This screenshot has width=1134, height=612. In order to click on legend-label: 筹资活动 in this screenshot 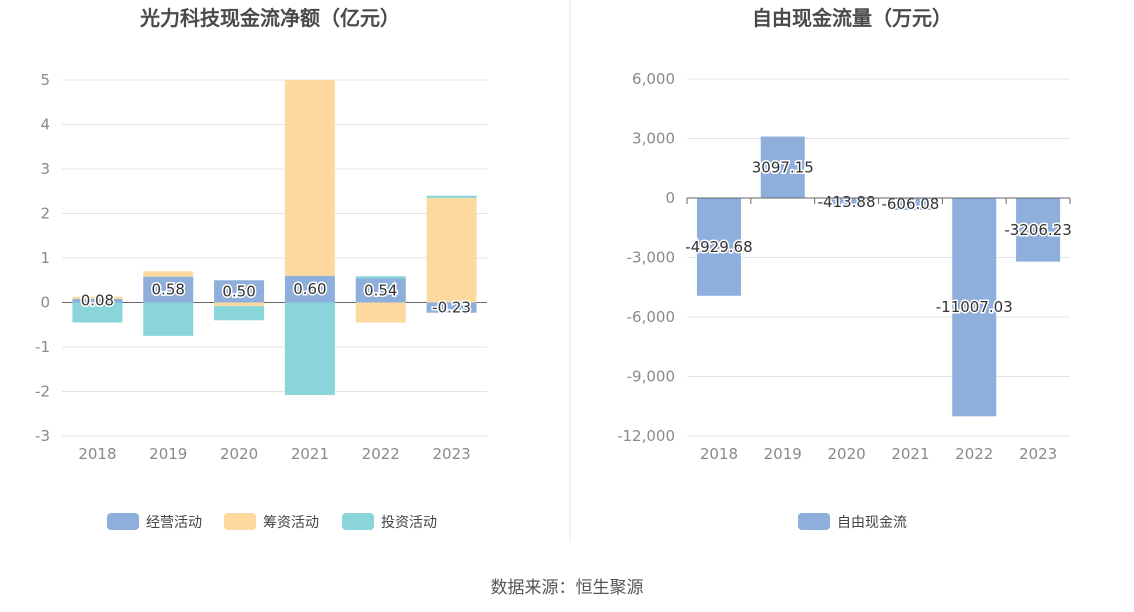, I will do `click(291, 522)`.